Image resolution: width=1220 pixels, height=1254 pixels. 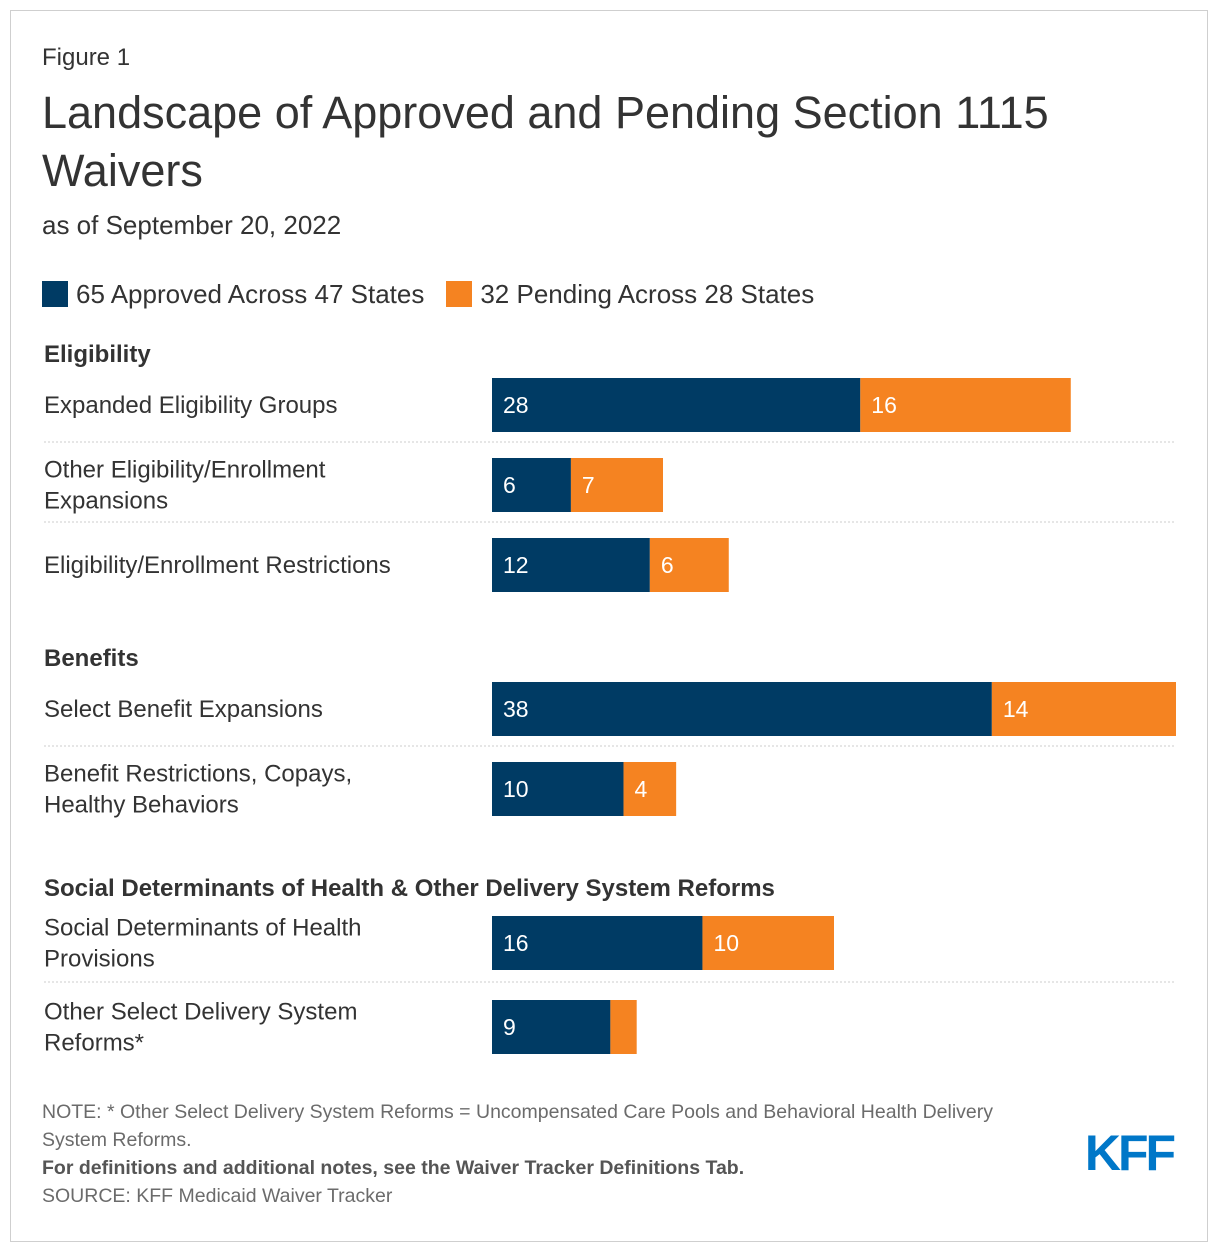 I want to click on chart-subtitle: as of September 20, 2022, so click(x=192, y=225).